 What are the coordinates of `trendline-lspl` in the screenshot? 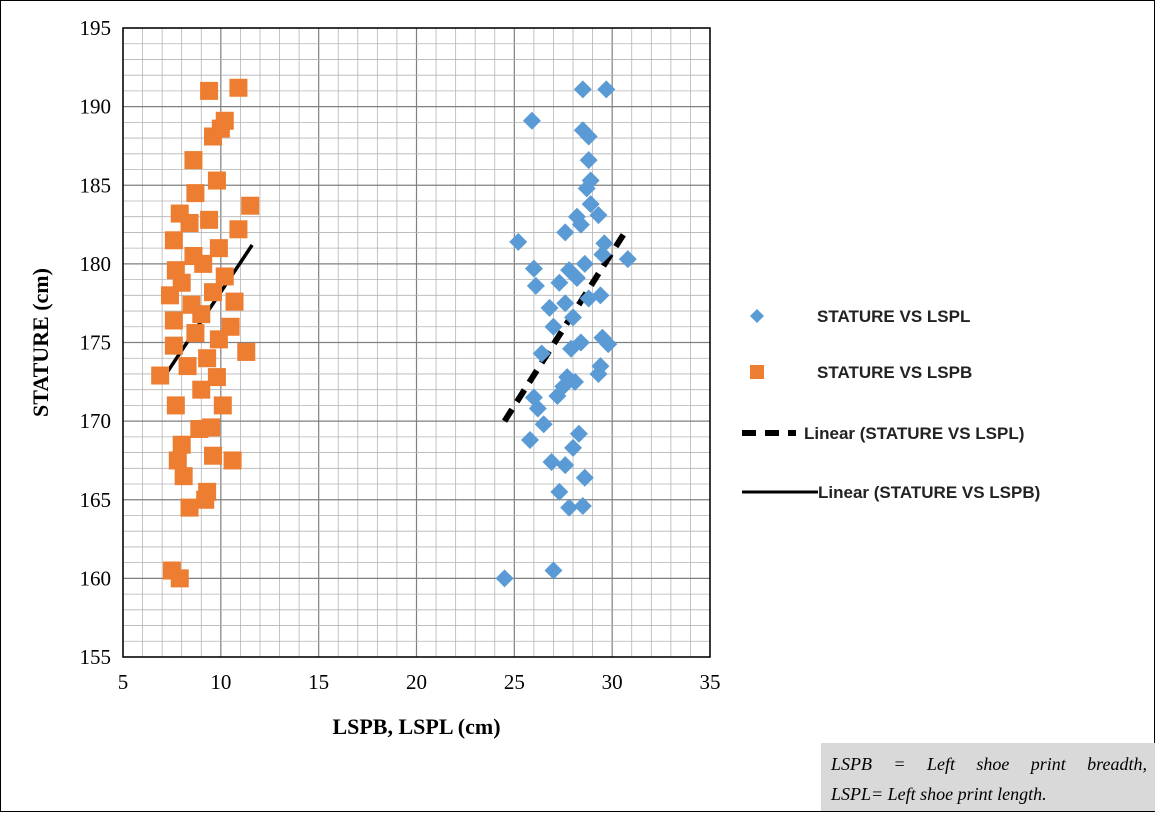 It's located at (566, 324).